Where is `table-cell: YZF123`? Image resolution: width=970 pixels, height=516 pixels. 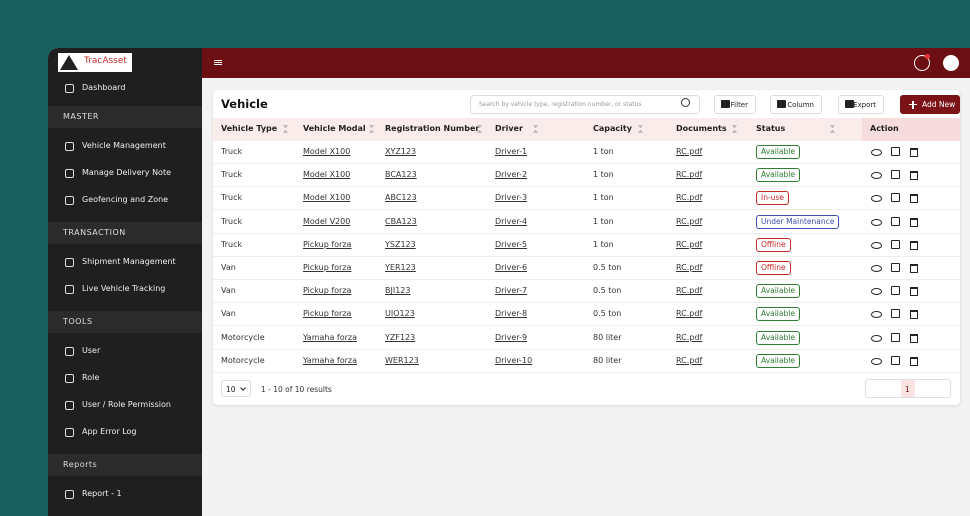 table-cell: YZF123 is located at coordinates (400, 337).